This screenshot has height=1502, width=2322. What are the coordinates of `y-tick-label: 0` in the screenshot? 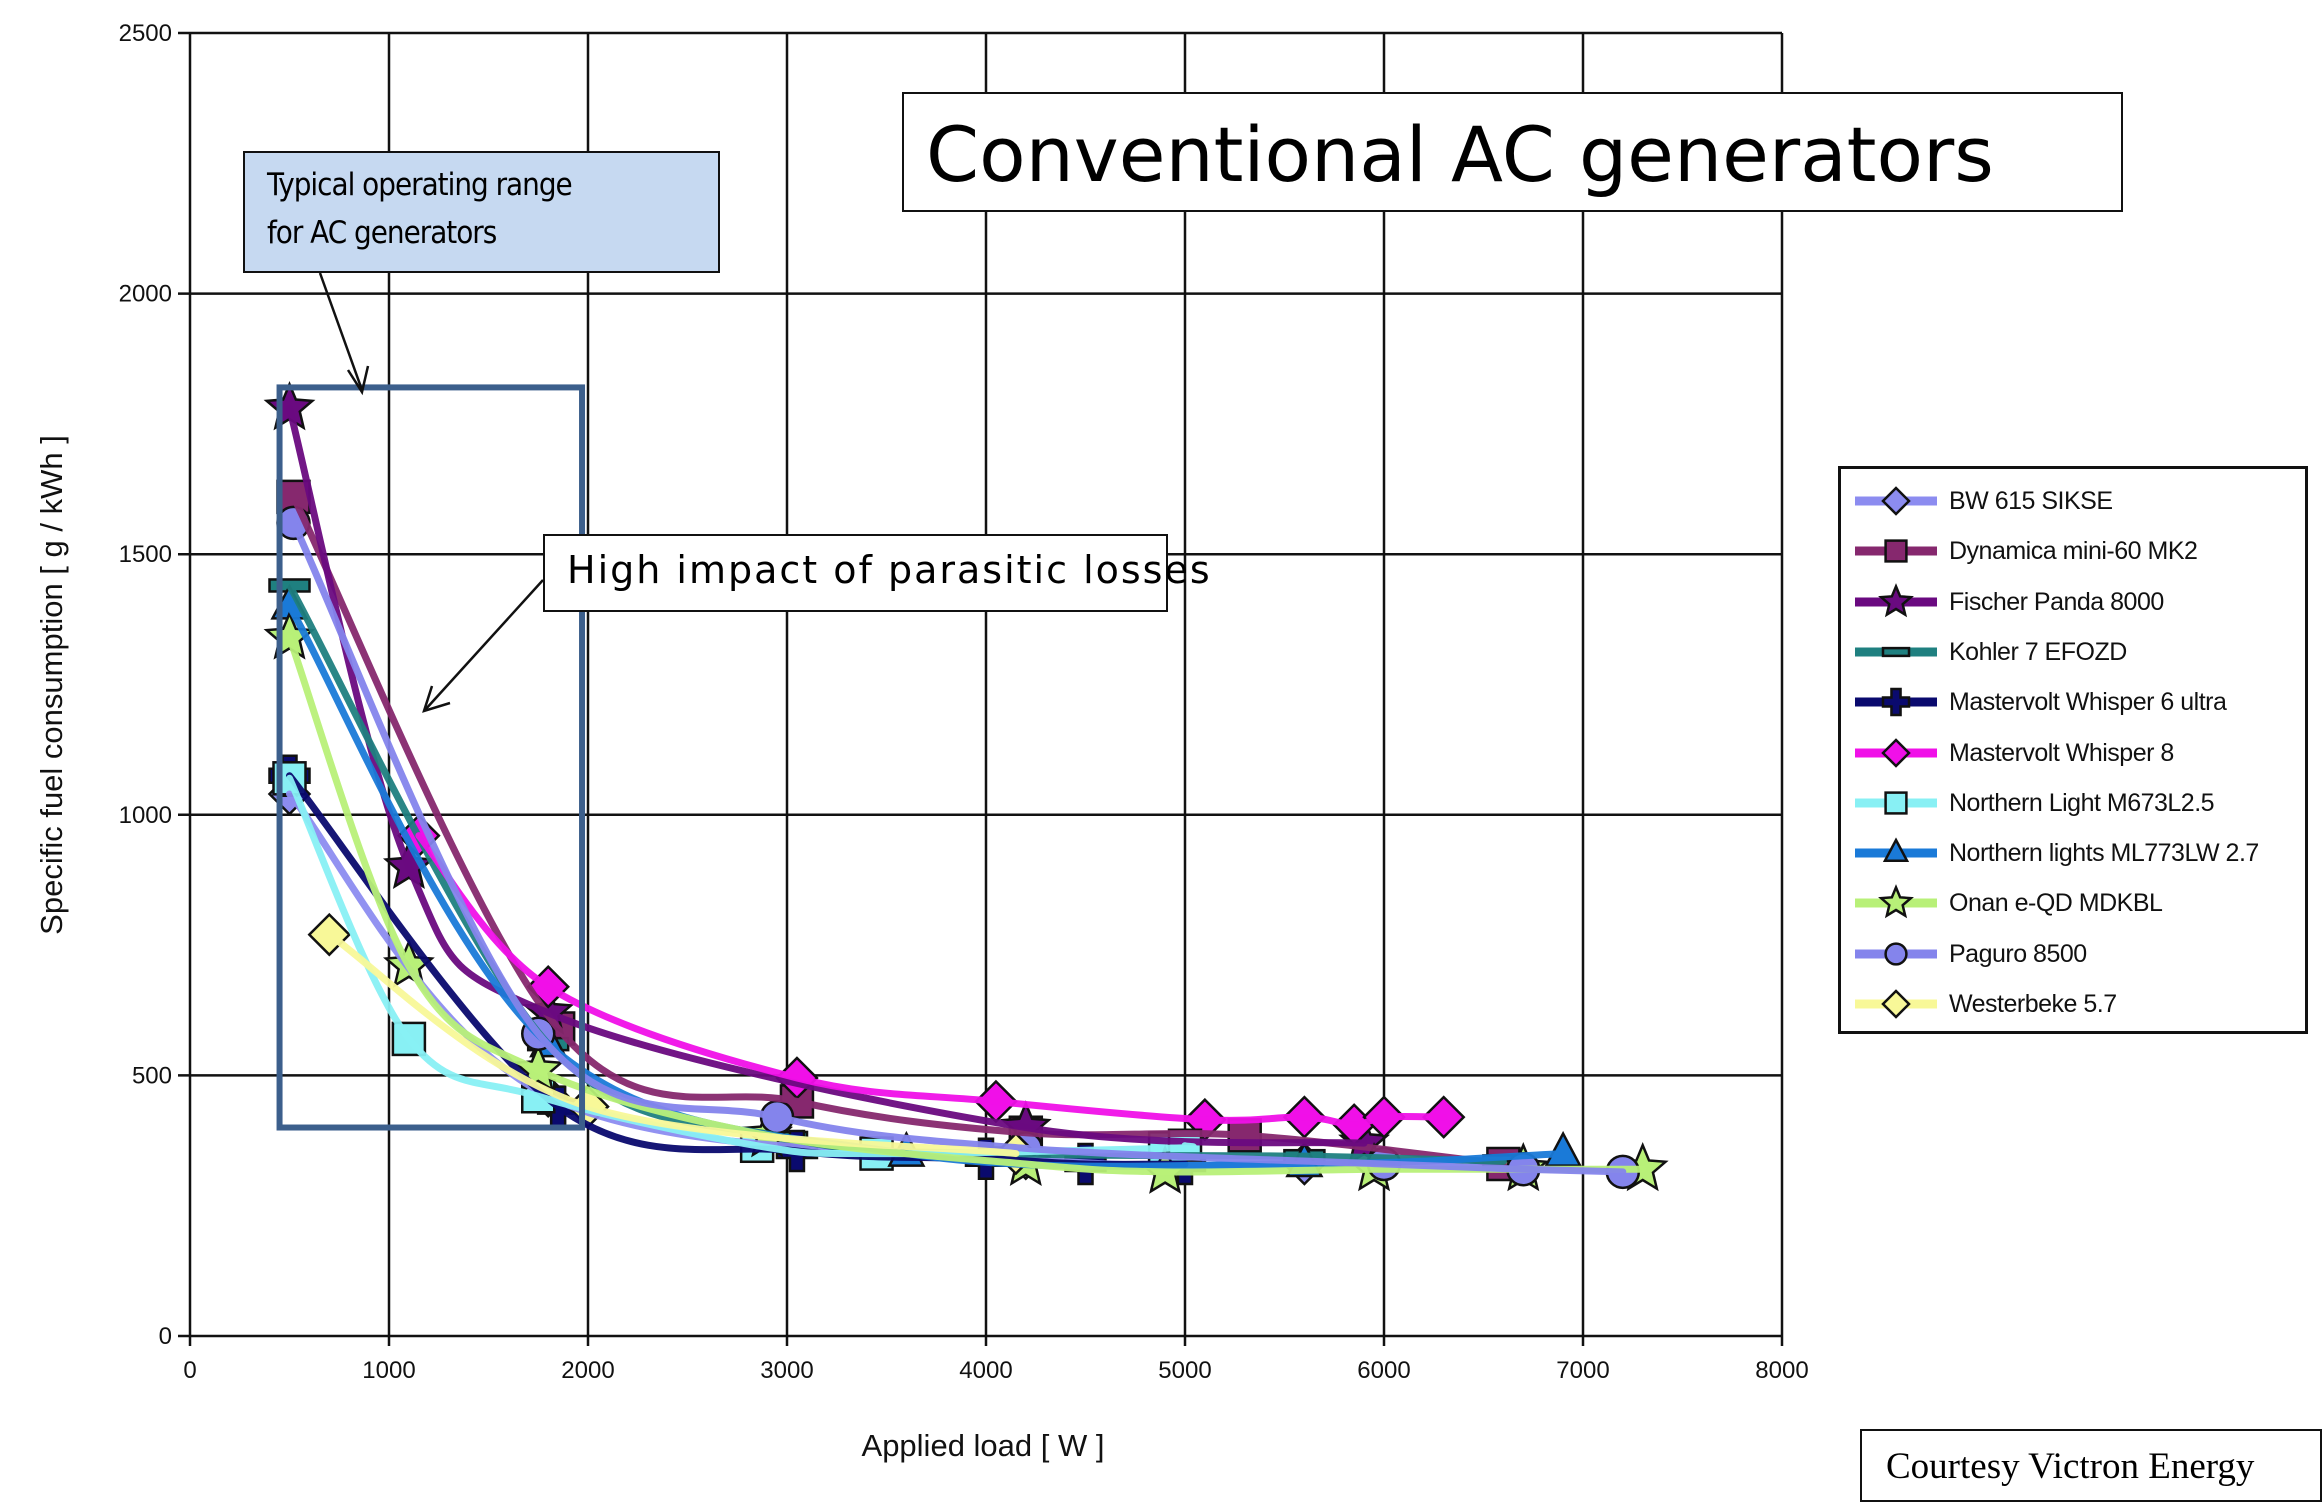 It's located at (165, 1336).